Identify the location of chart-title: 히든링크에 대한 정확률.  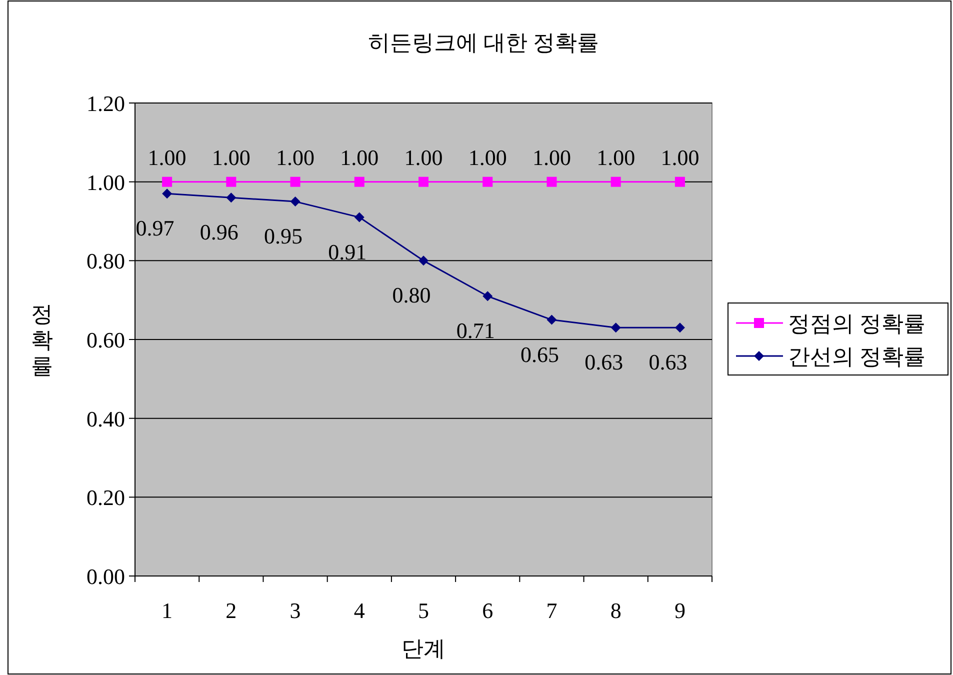
(483, 42).